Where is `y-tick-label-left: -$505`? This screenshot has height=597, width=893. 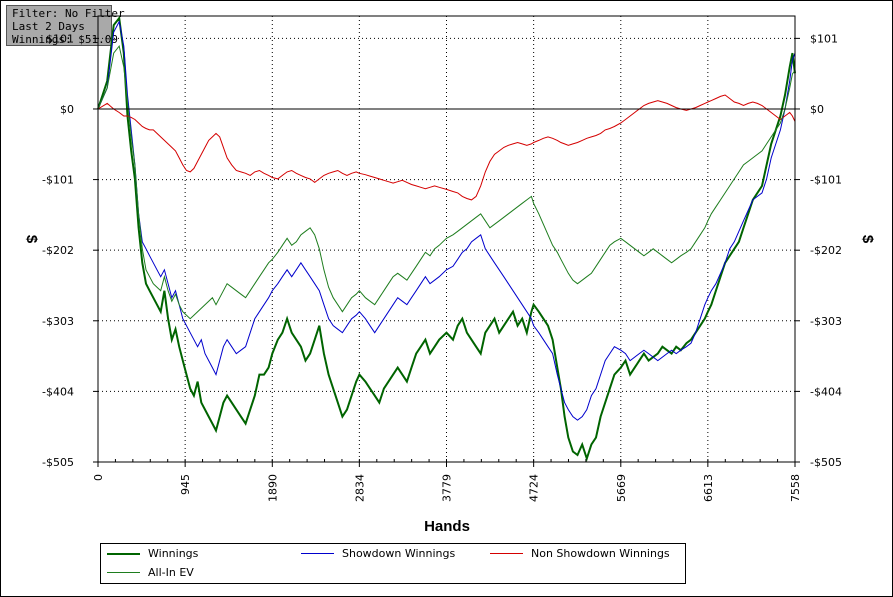 y-tick-label-left: -$505 is located at coordinates (58, 462).